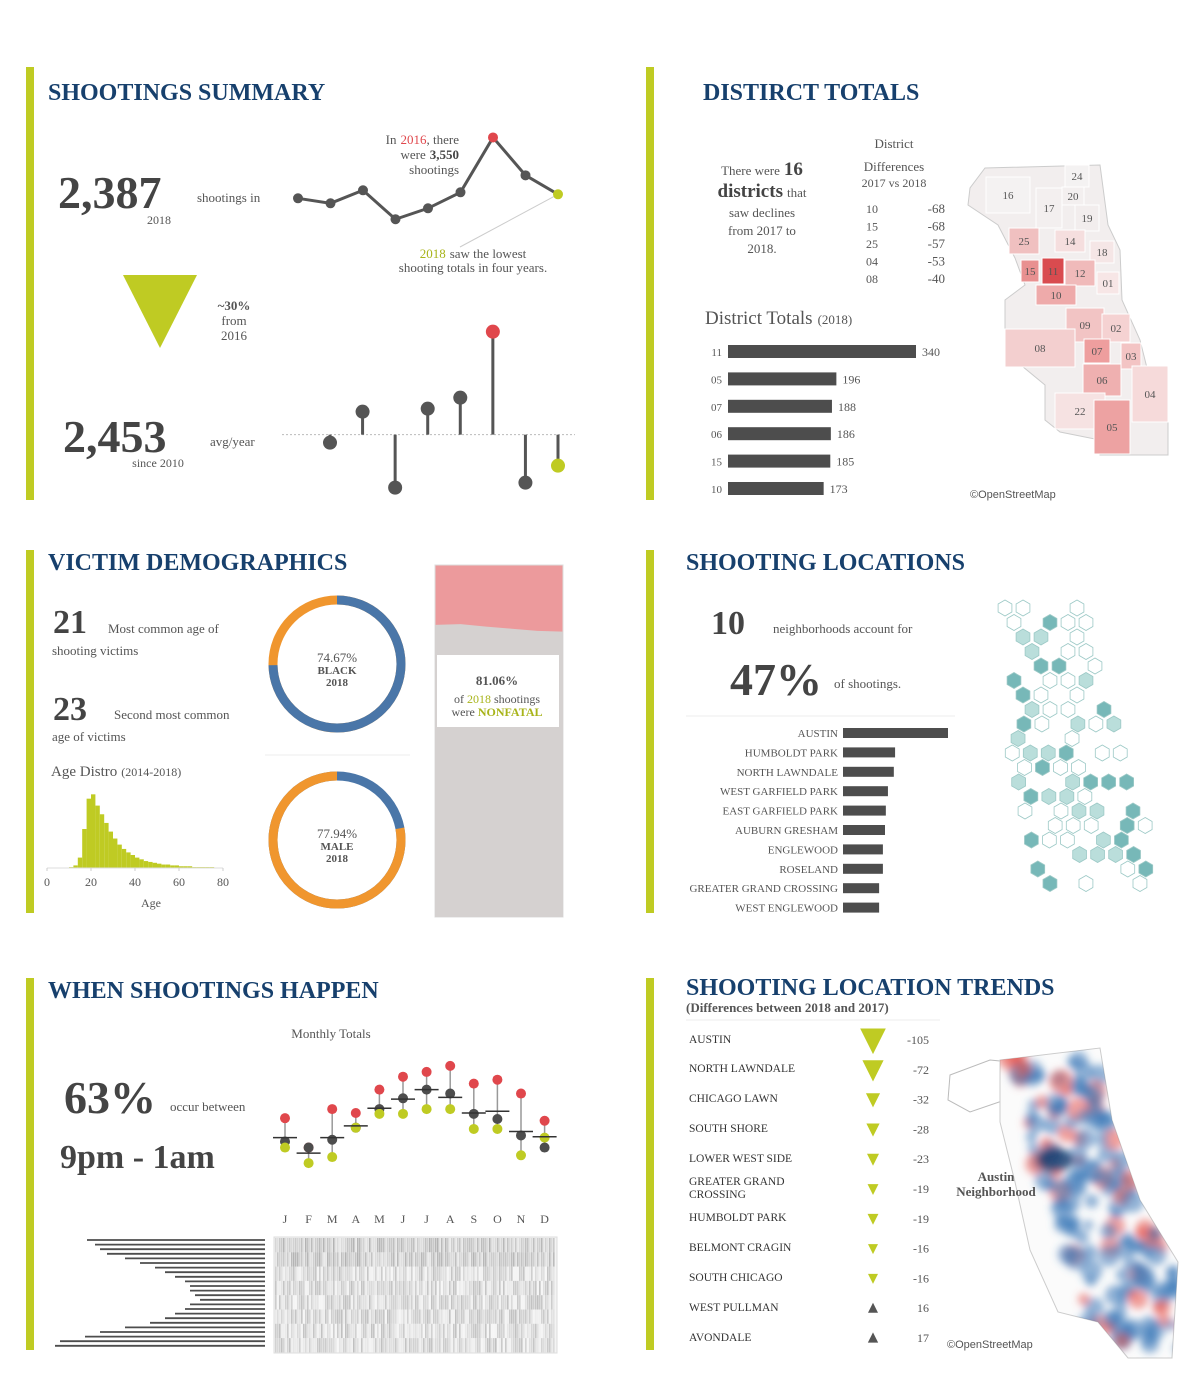 The image size is (1200, 1400). I want to click on label: 2,387, so click(110, 192).